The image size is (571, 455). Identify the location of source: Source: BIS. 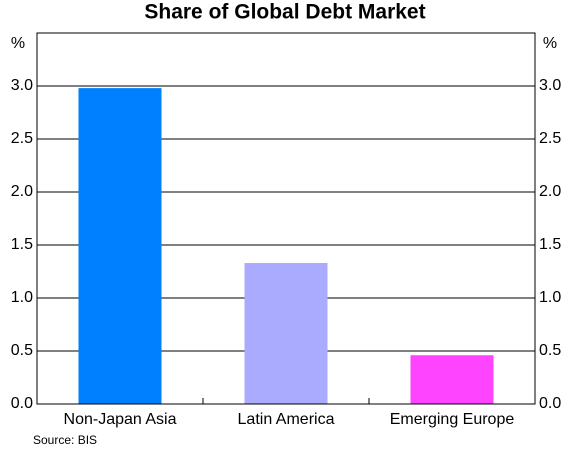
(65, 440).